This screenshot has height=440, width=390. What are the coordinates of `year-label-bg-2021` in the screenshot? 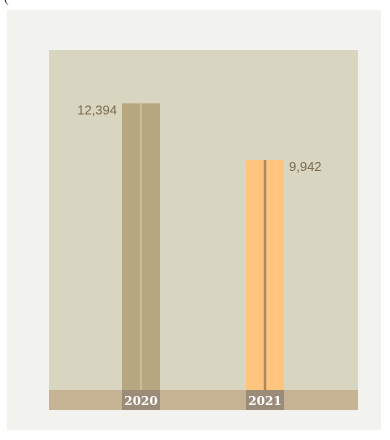 It's located at (265, 400).